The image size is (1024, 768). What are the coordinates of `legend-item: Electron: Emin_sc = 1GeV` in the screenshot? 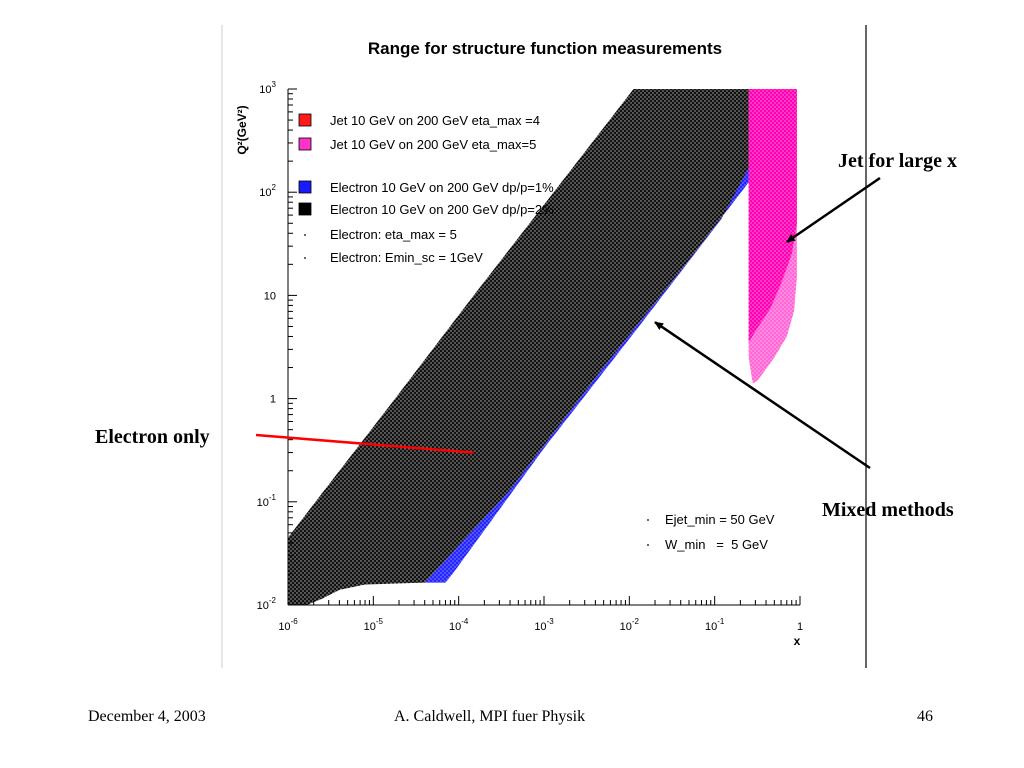 It's located at (393, 257).